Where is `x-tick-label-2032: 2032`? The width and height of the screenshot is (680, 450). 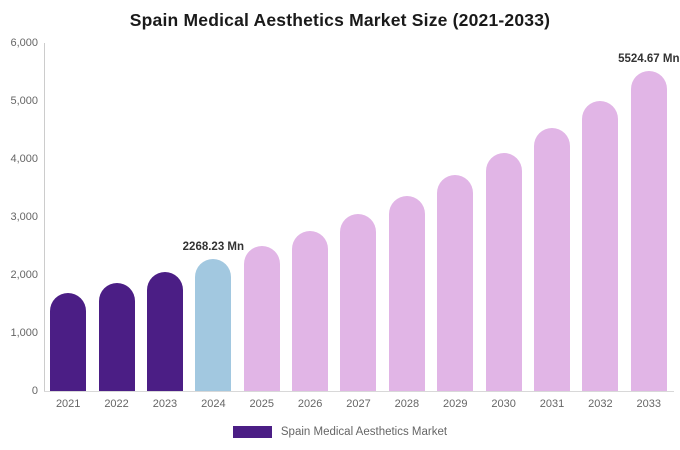 x-tick-label-2032: 2032 is located at coordinates (600, 404).